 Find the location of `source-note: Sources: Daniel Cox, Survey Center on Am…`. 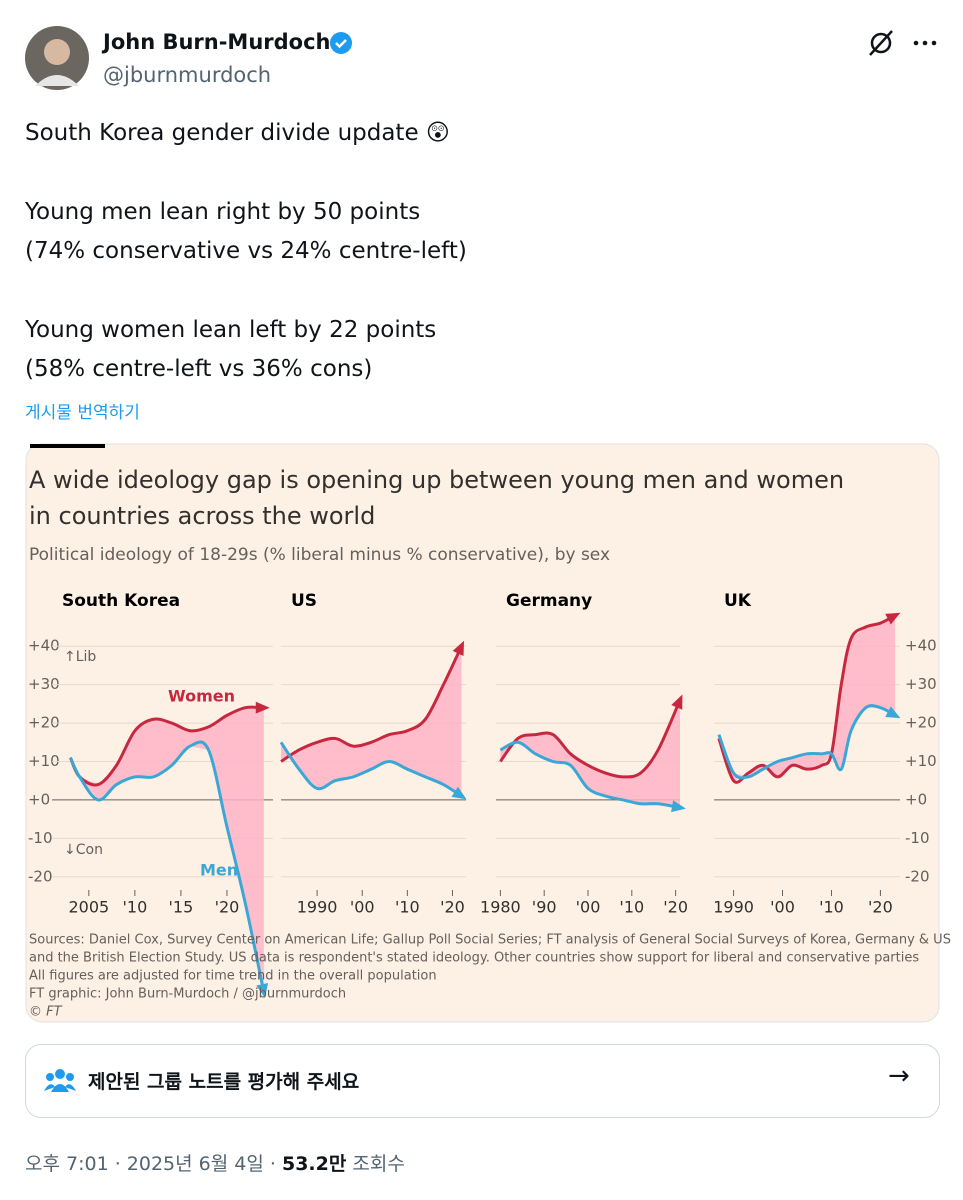

source-note: Sources: Daniel Cox, Survey Center on Am… is located at coordinates (490, 940).